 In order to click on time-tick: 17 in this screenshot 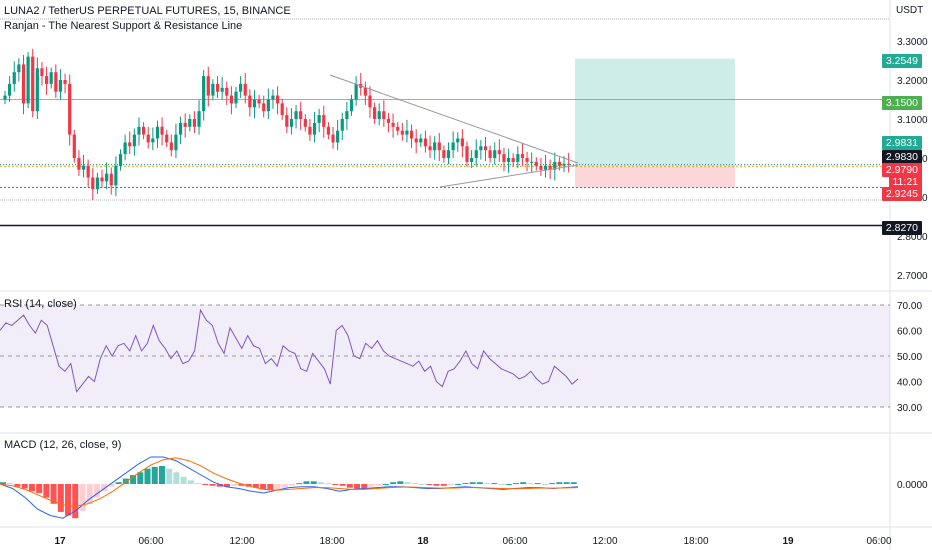, I will do `click(60, 541)`.